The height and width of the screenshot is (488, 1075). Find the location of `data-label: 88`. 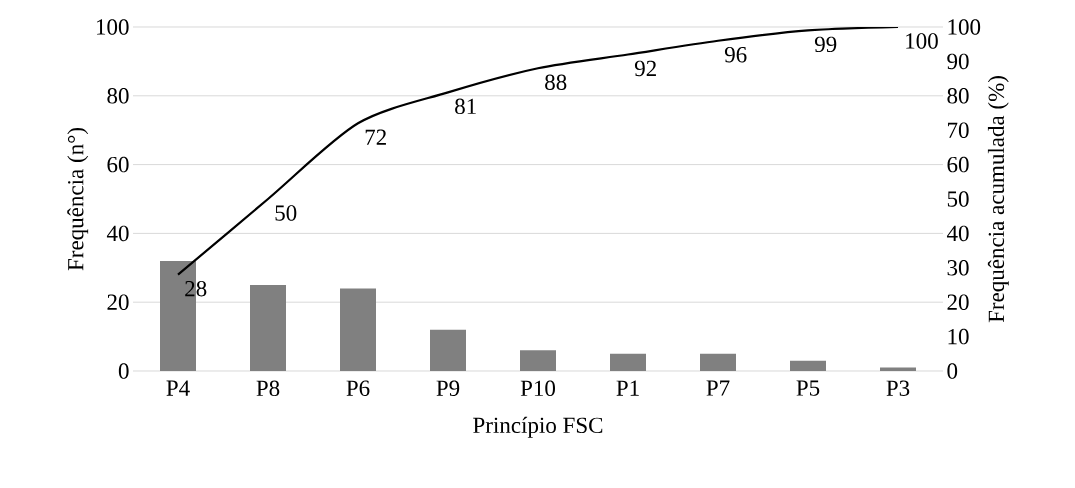

data-label: 88 is located at coordinates (556, 82).